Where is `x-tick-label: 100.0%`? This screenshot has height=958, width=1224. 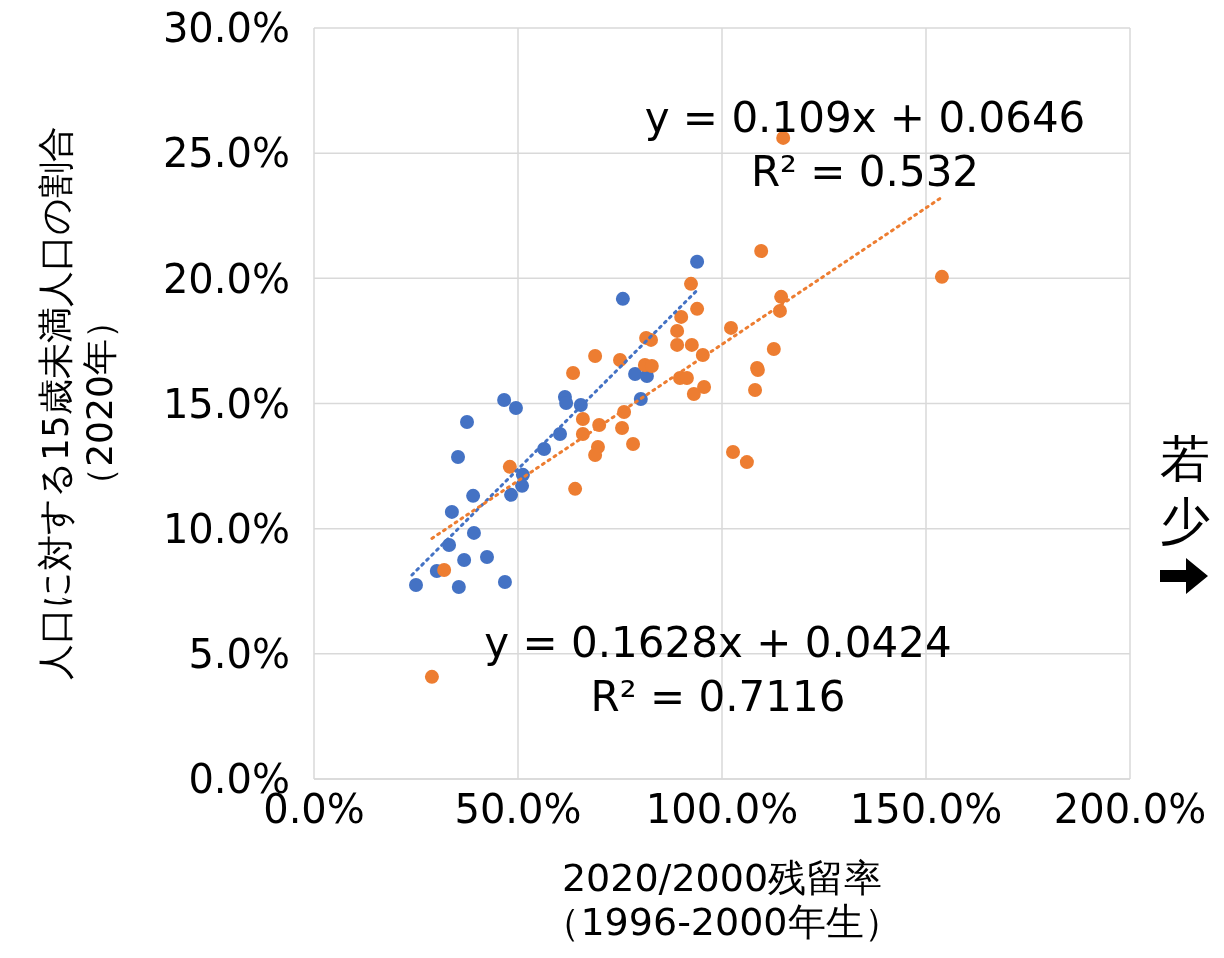 x-tick-label: 100.0% is located at coordinates (722, 809).